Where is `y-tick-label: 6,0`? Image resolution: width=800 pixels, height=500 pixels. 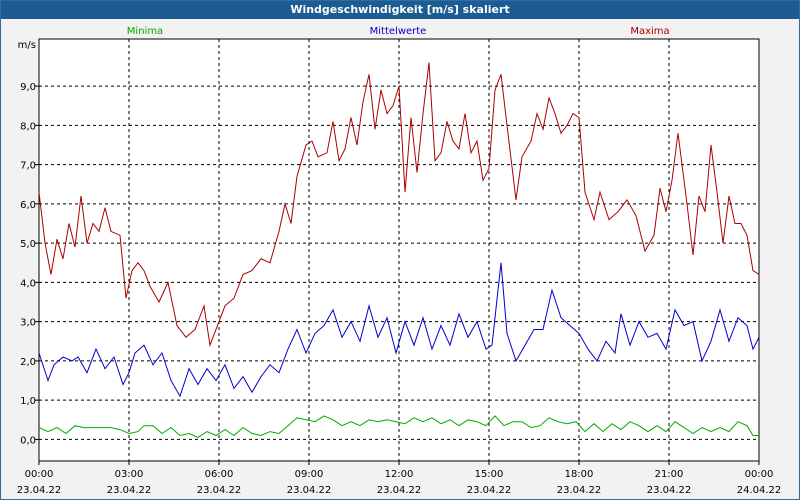
y-tick-label: 6,0 is located at coordinates (28, 205).